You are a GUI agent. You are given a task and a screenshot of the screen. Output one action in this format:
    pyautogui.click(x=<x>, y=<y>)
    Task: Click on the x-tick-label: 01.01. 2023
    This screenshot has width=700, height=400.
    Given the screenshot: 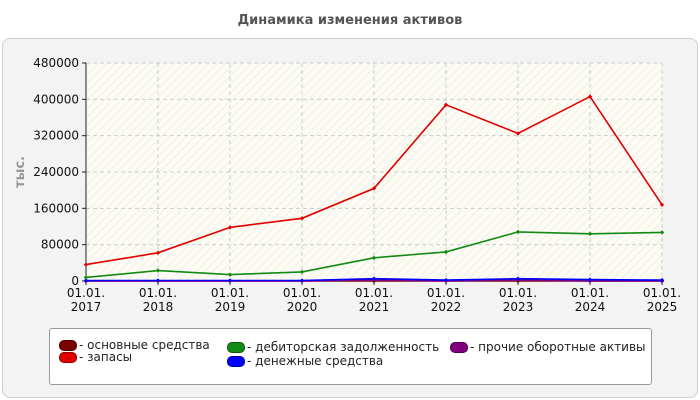 What is the action you would take?
    pyautogui.click(x=518, y=300)
    